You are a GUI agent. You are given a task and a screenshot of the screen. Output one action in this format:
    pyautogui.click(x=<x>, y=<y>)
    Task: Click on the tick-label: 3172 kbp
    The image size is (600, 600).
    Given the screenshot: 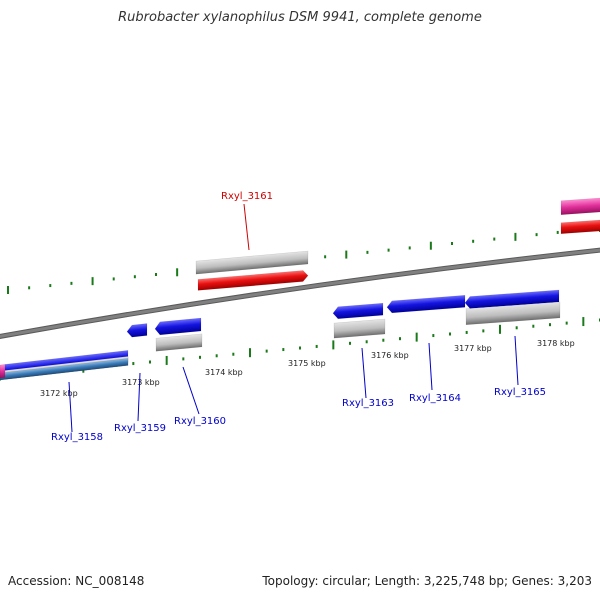 What is the action you would take?
    pyautogui.click(x=59, y=393)
    